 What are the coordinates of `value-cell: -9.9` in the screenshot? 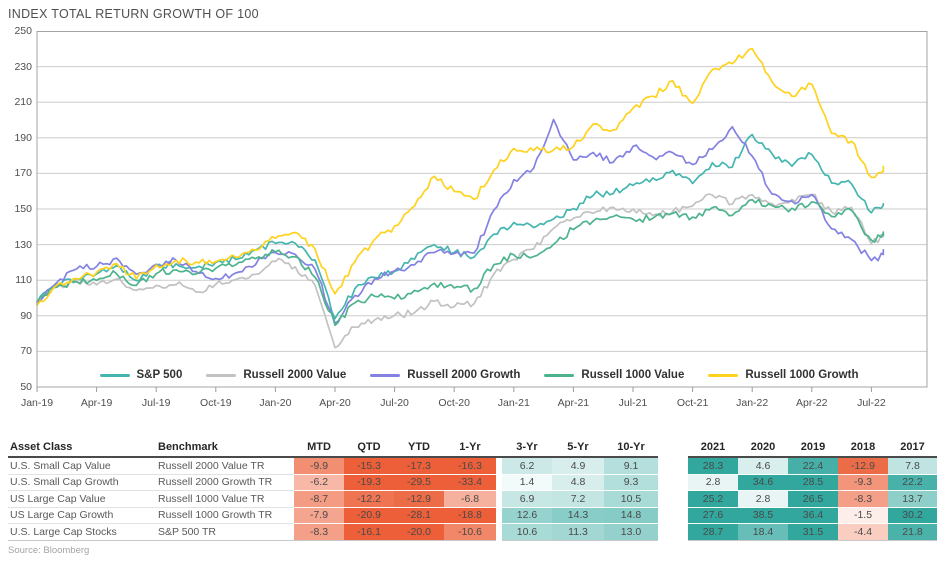 It's located at (319, 466).